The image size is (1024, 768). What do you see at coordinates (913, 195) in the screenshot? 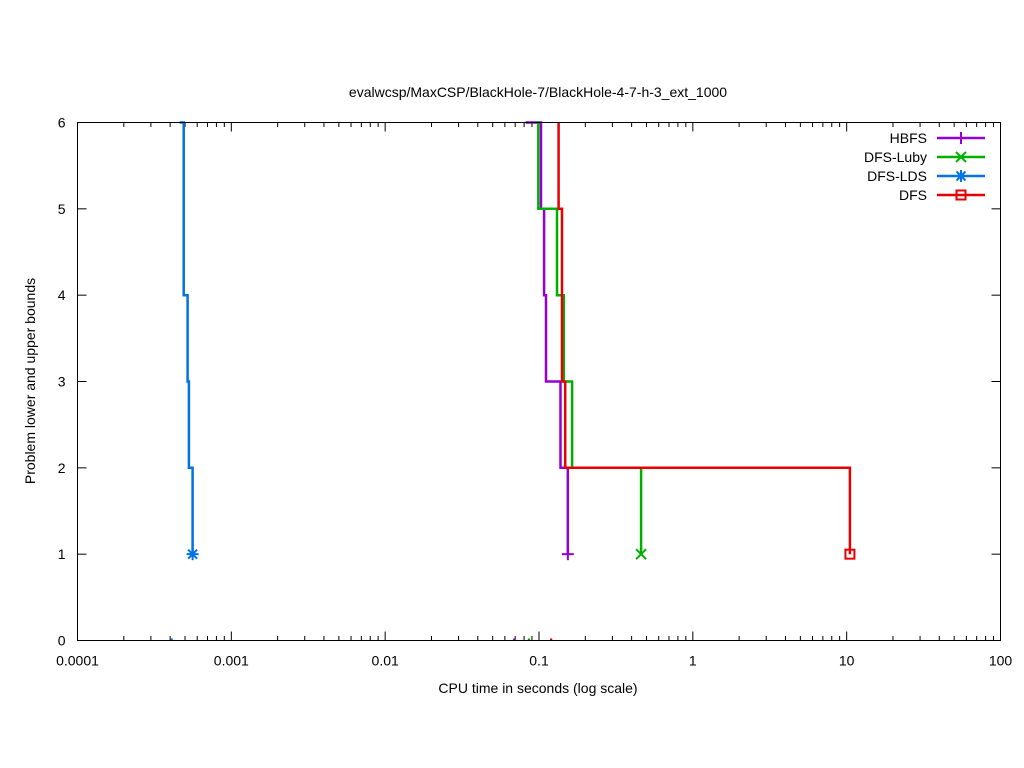
I see `legend-label: DFS` at bounding box center [913, 195].